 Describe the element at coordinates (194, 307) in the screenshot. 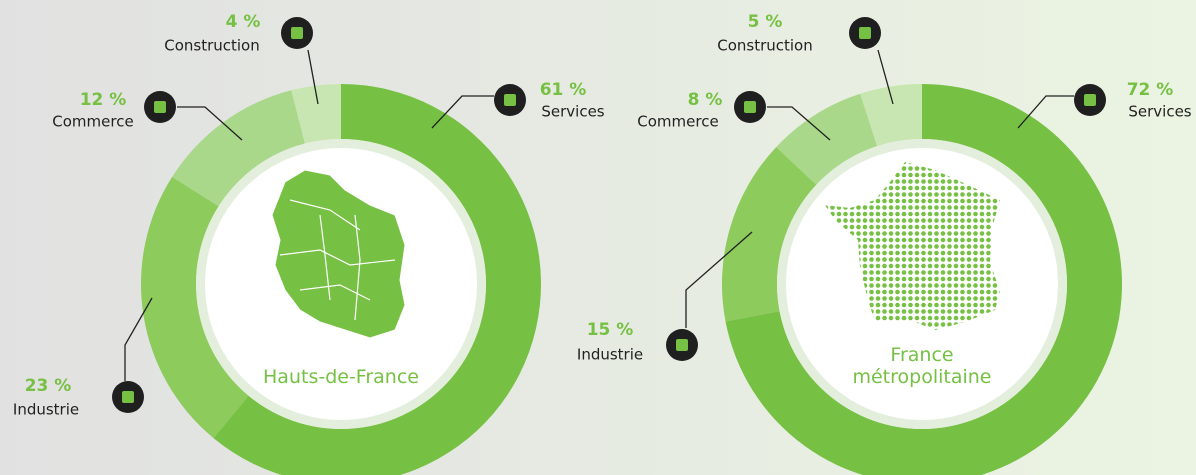

I see `donut-slice` at that location.